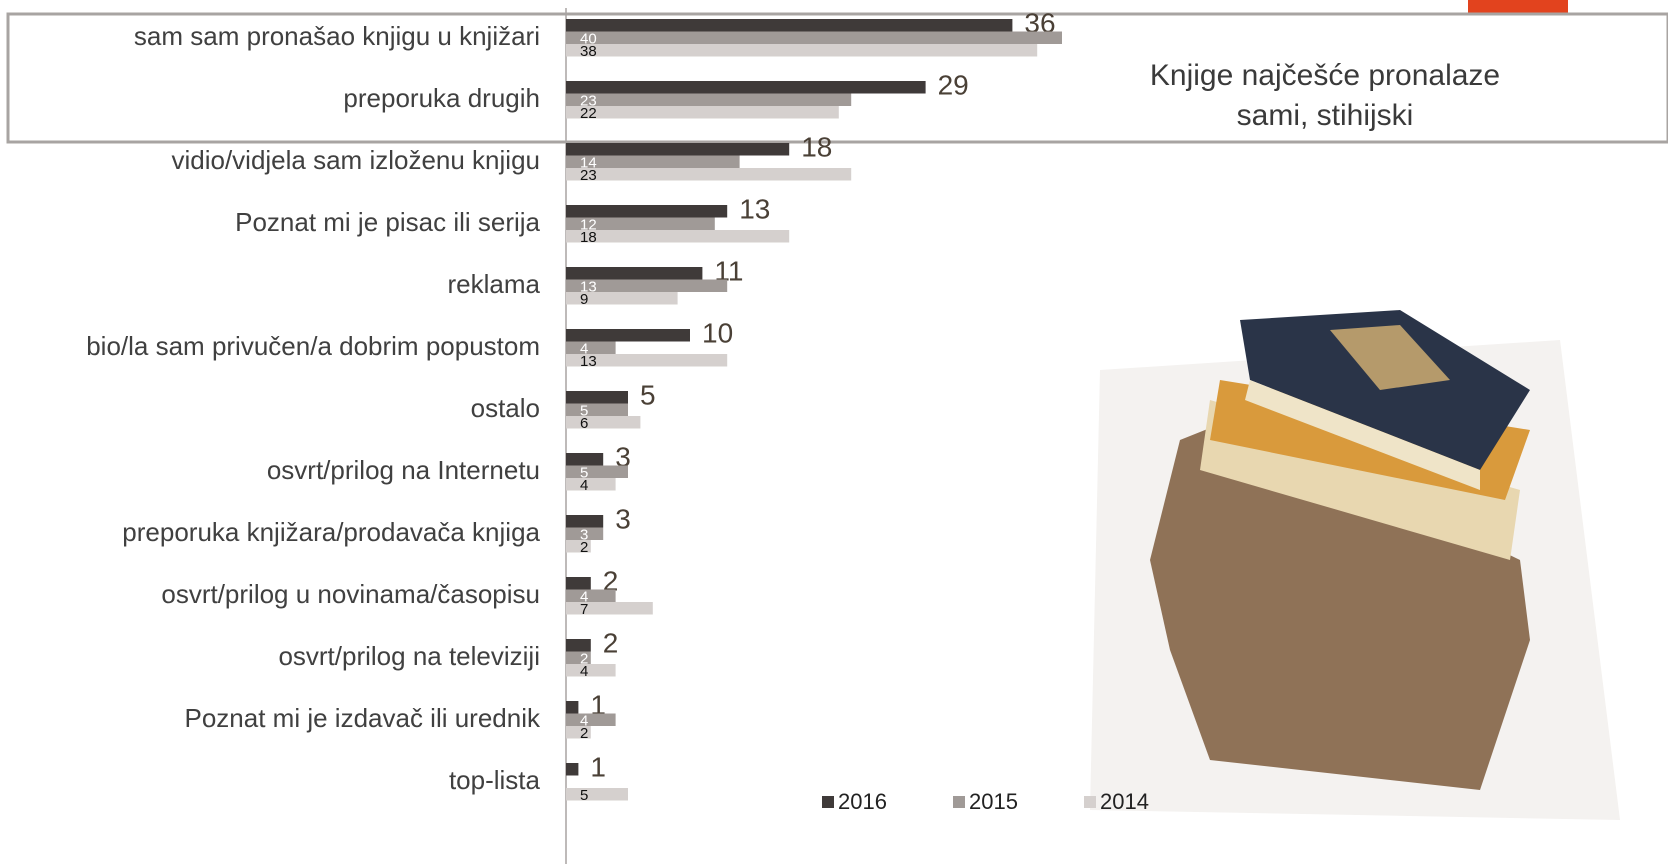  I want to click on value-label: 6, so click(584, 423).